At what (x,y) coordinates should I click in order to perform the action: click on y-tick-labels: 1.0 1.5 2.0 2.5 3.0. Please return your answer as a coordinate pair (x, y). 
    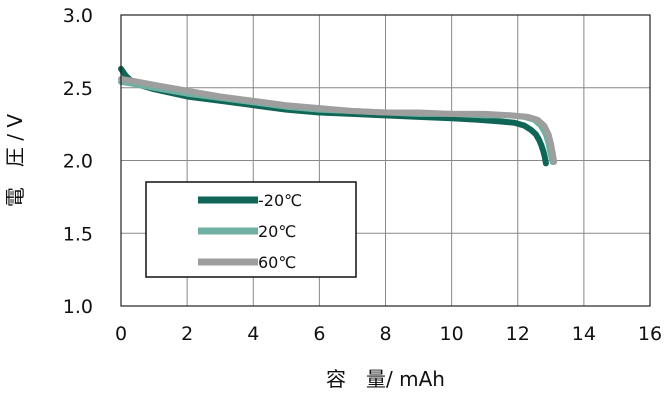
    Looking at the image, I should click on (78, 161).